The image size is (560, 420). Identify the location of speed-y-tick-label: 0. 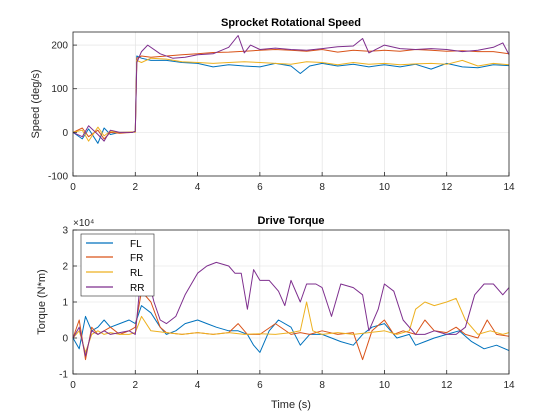
(65, 133).